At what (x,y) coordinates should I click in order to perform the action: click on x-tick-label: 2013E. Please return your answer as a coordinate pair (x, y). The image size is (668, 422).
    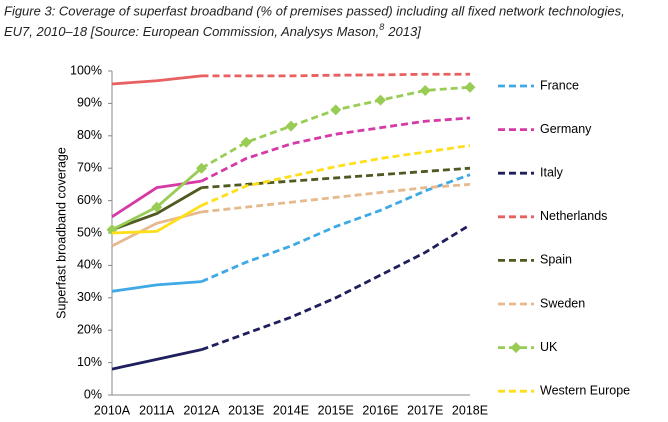
    Looking at the image, I should click on (246, 410).